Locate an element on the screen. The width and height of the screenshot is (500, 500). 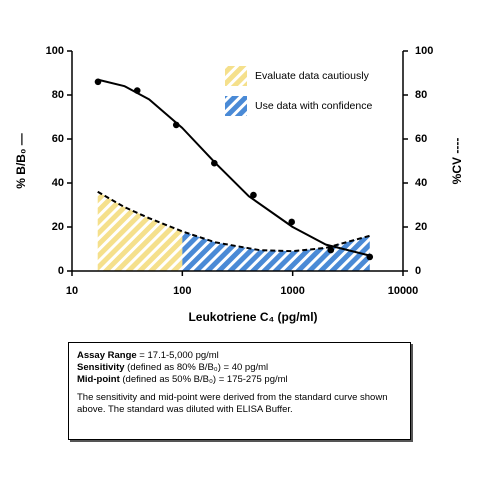
y-tick-label: 0 is located at coordinates (61, 271).